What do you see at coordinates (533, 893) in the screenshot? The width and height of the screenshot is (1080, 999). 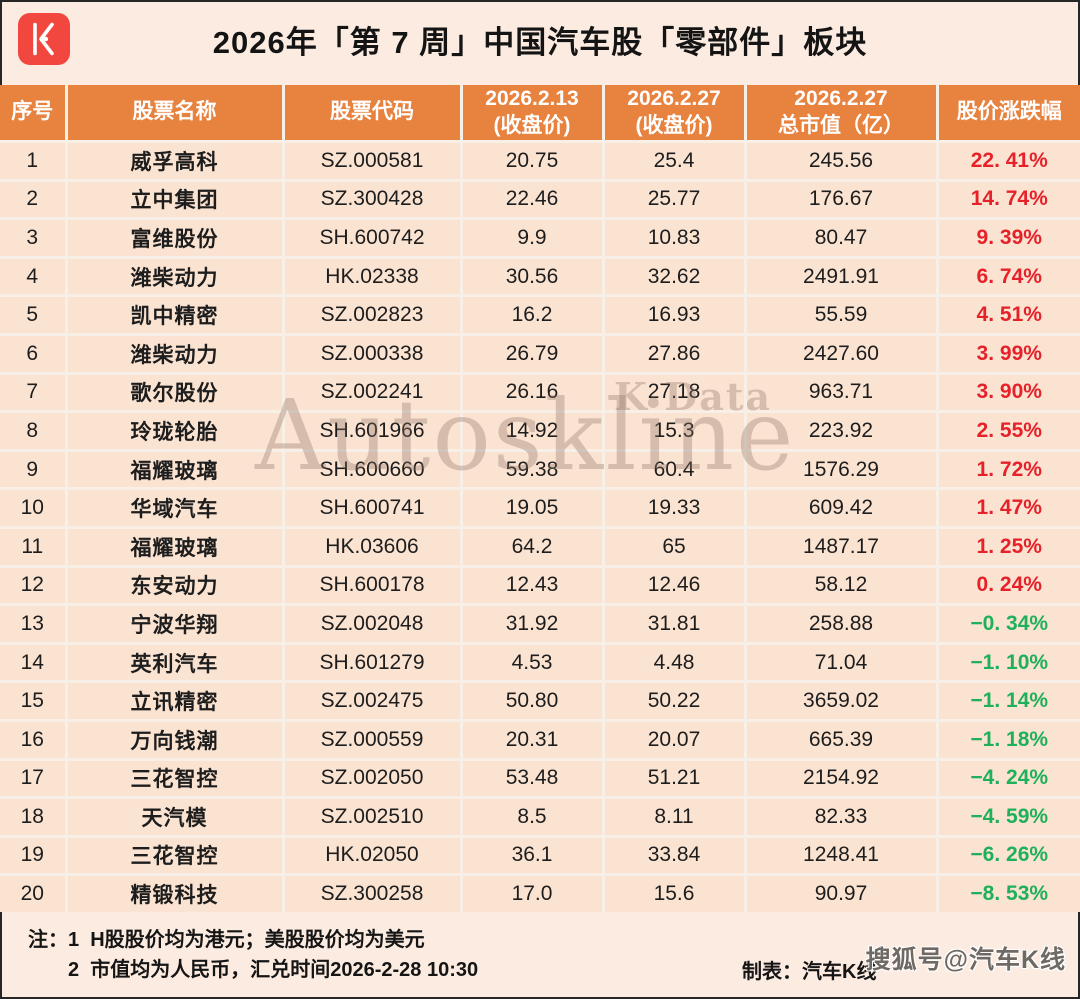 I see `cell-price_0213: 17.0` at bounding box center [533, 893].